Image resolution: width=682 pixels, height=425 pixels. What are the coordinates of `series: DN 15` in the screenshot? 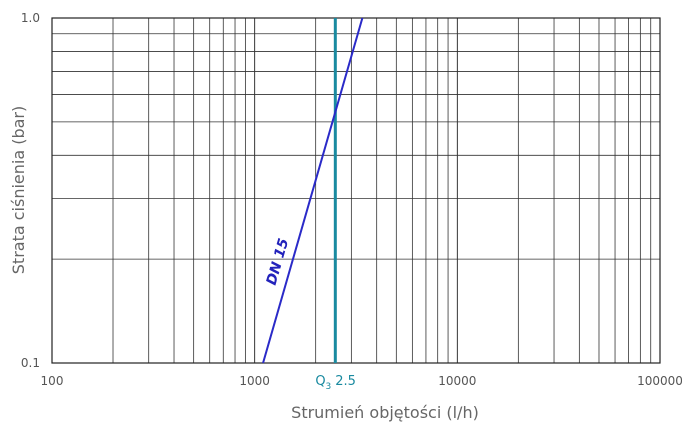 It's located at (313, 190).